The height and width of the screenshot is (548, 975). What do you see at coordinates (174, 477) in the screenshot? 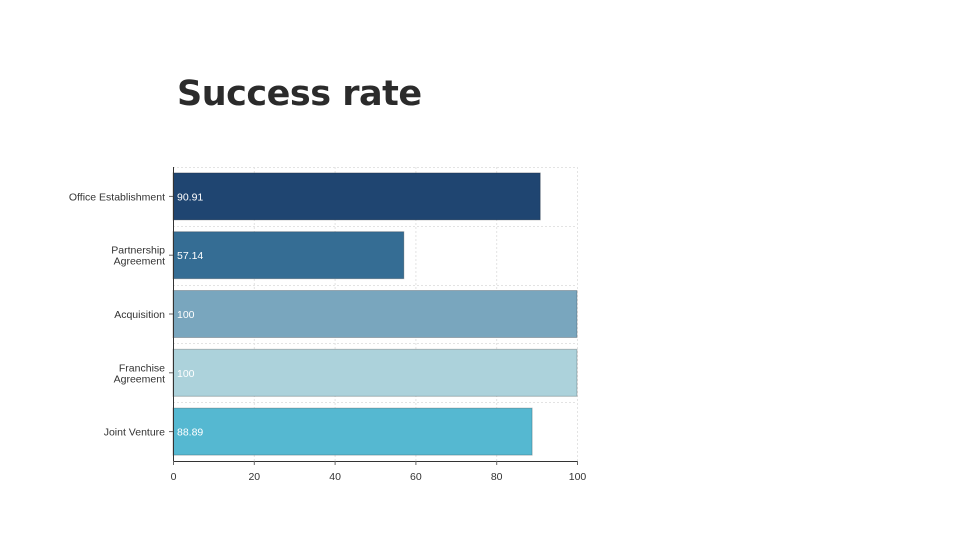
I see `x-tick-label: 0` at bounding box center [174, 477].